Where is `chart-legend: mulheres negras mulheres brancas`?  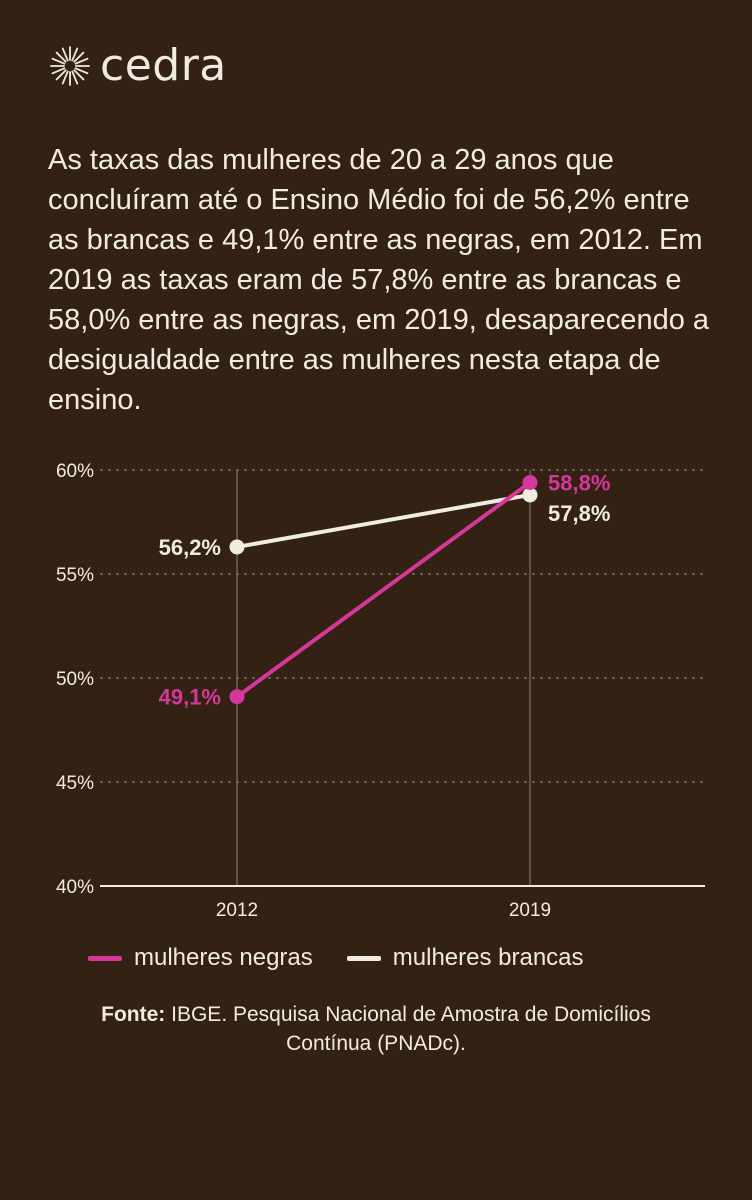 chart-legend: mulheres negras mulheres brancas is located at coordinates (353, 958).